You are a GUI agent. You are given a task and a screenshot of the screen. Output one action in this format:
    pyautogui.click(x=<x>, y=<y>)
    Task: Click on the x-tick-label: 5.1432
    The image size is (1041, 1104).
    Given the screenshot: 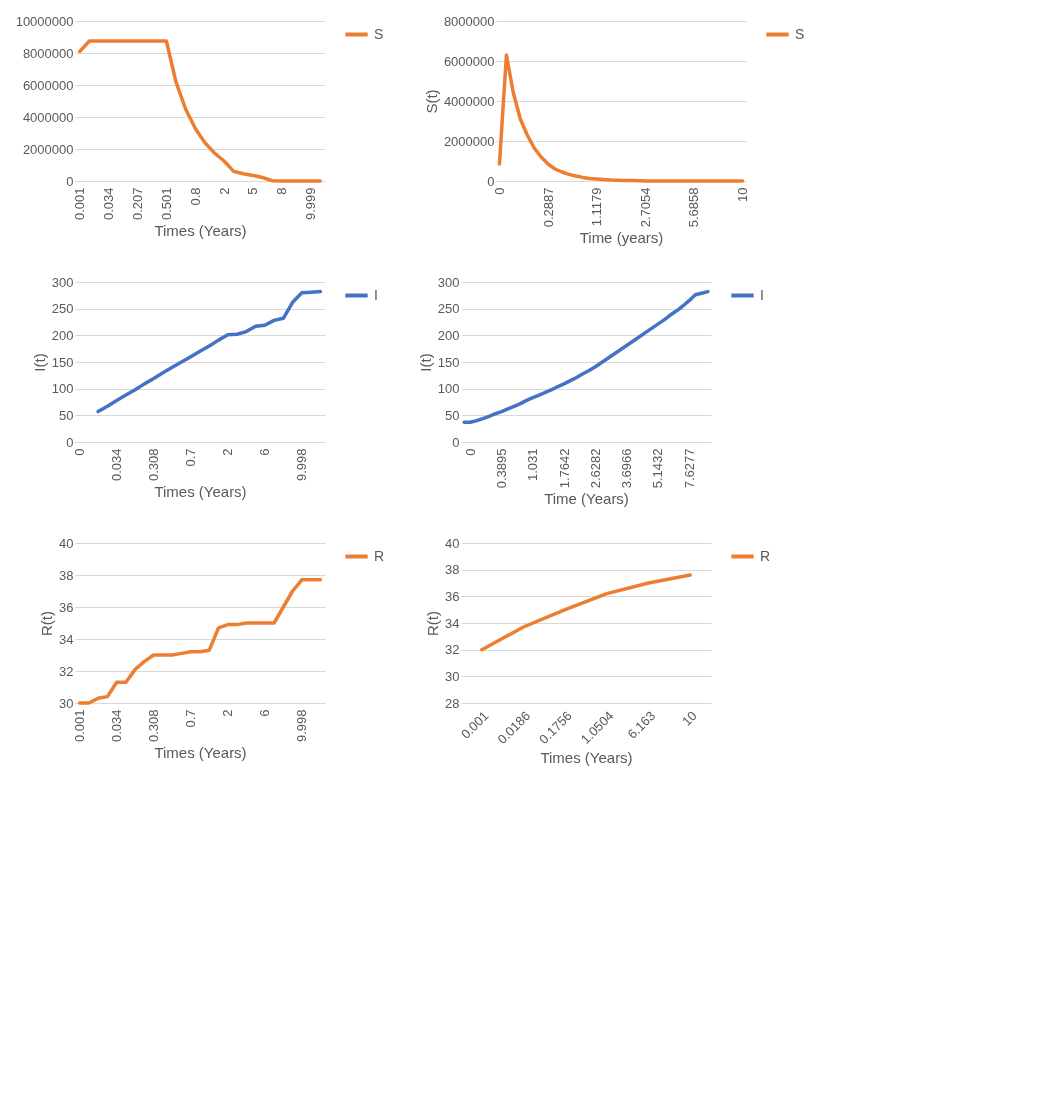 What is the action you would take?
    pyautogui.click(x=658, y=468)
    